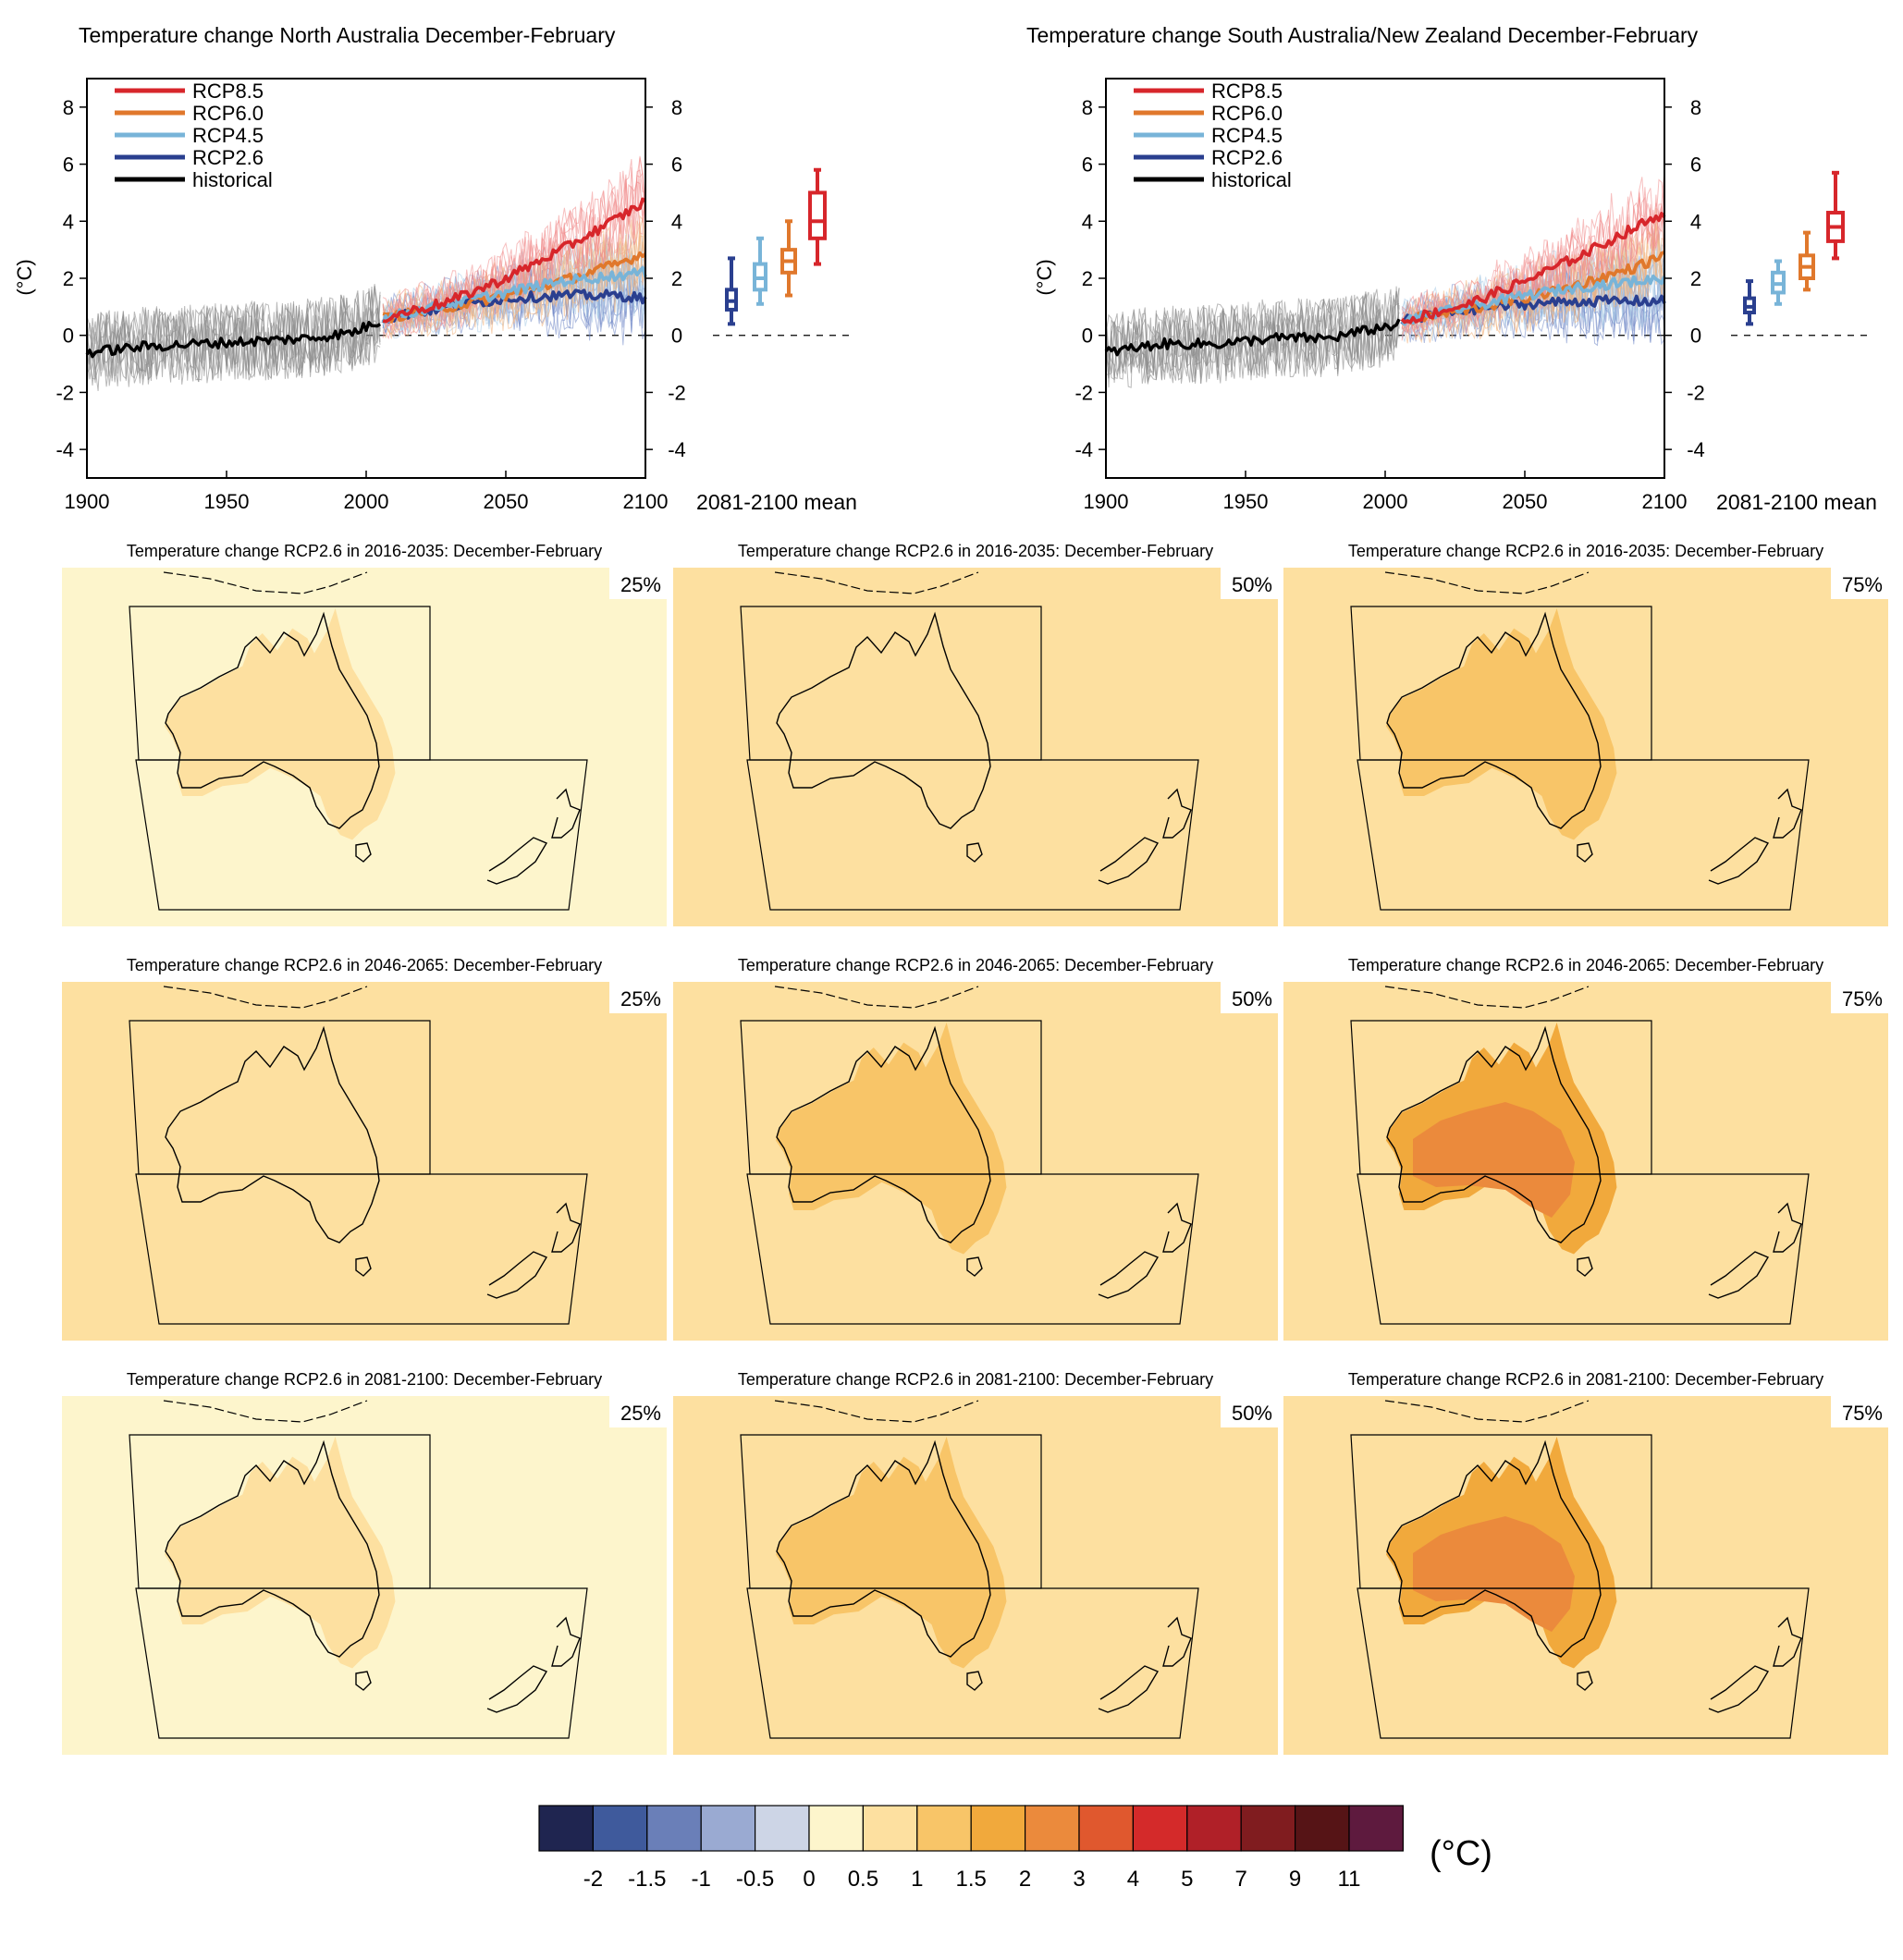 The height and width of the screenshot is (1960, 1903). I want to click on series-layer-north, so click(366, 273).